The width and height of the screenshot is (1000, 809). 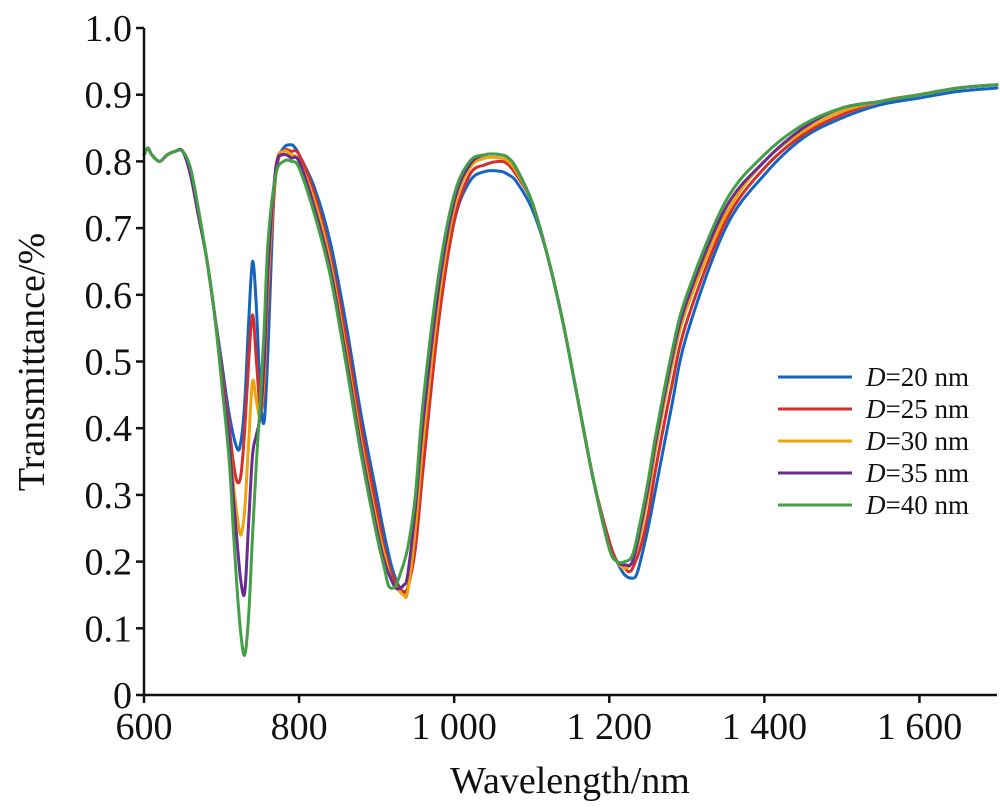 What do you see at coordinates (917, 409) in the screenshot?
I see `legend-label: D=25 nm` at bounding box center [917, 409].